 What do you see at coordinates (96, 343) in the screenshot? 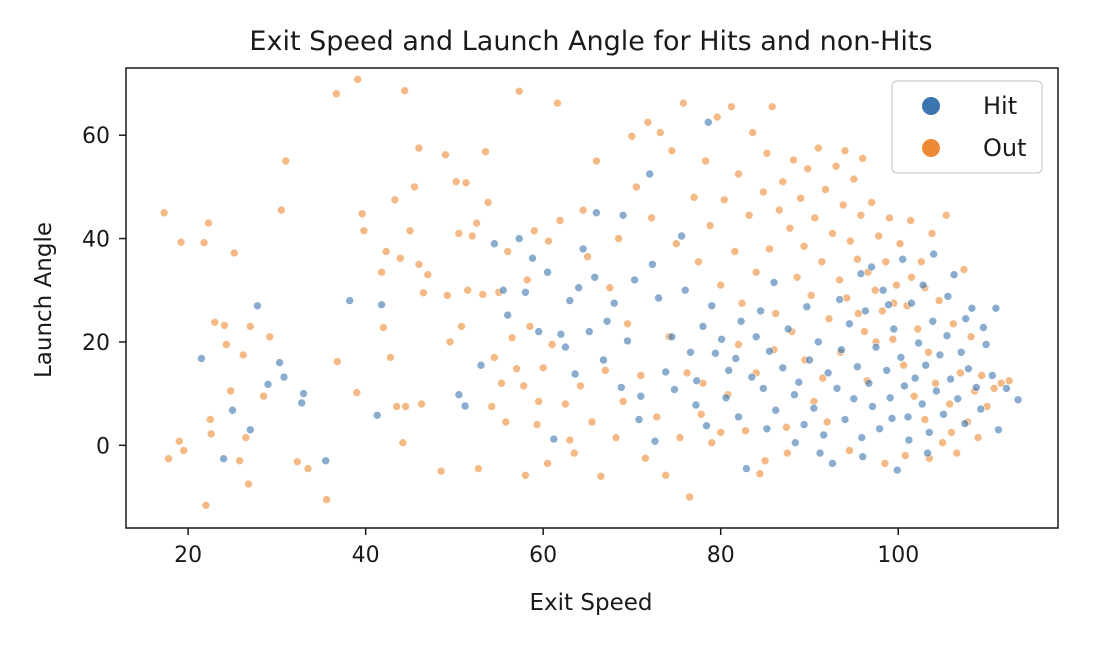
I see `y-tick-label: 20` at bounding box center [96, 343].